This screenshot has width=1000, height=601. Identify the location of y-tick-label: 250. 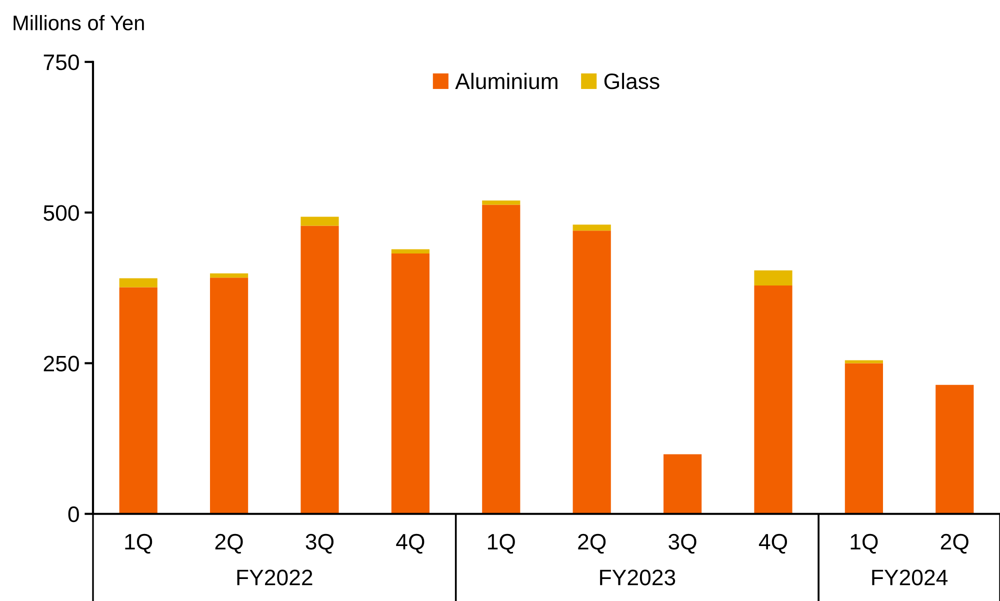
(61, 364).